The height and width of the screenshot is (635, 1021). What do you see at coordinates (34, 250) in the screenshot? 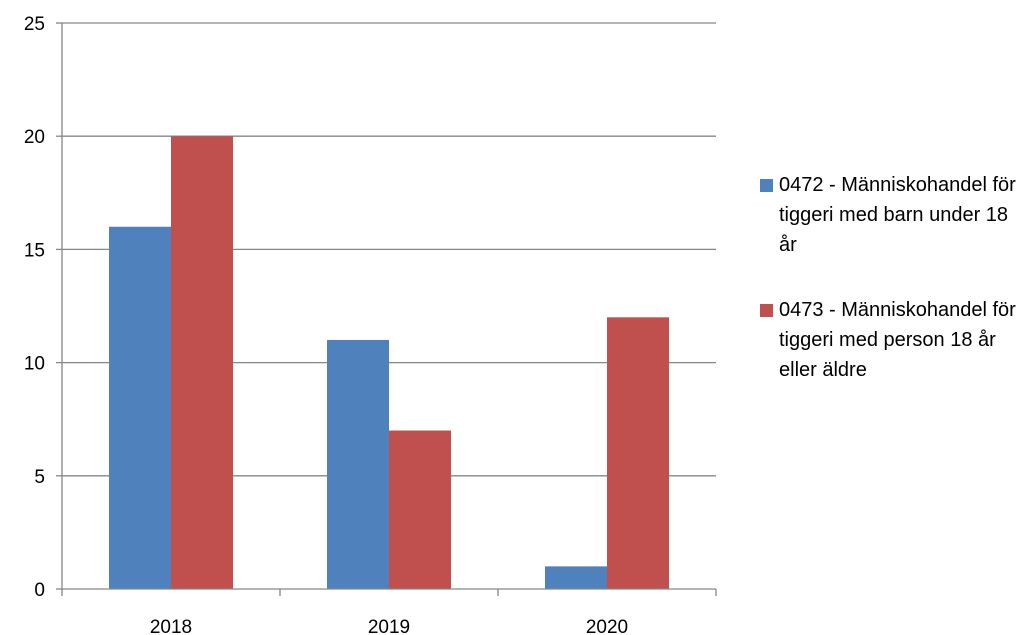
I see `y-tick-label-15: 15` at bounding box center [34, 250].